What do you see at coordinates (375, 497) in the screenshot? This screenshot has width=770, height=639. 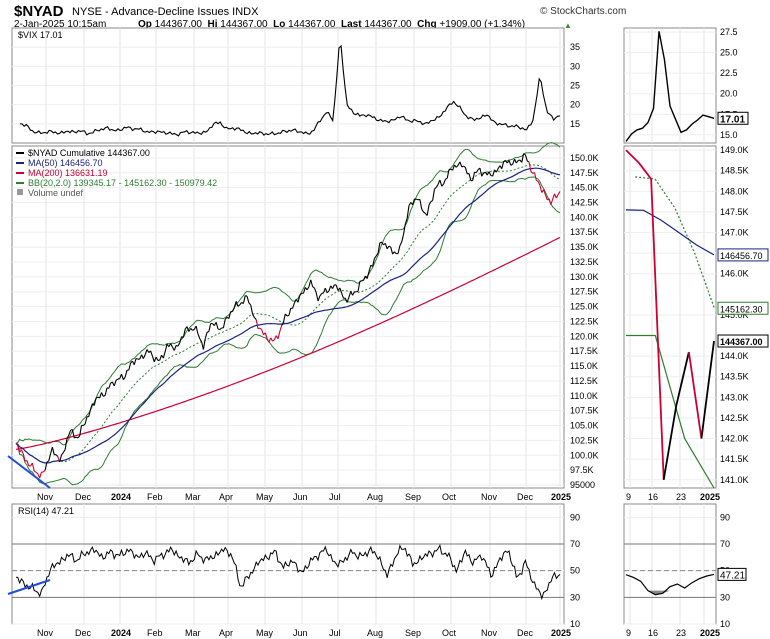 I see `main-x-tick-label: Aug` at bounding box center [375, 497].